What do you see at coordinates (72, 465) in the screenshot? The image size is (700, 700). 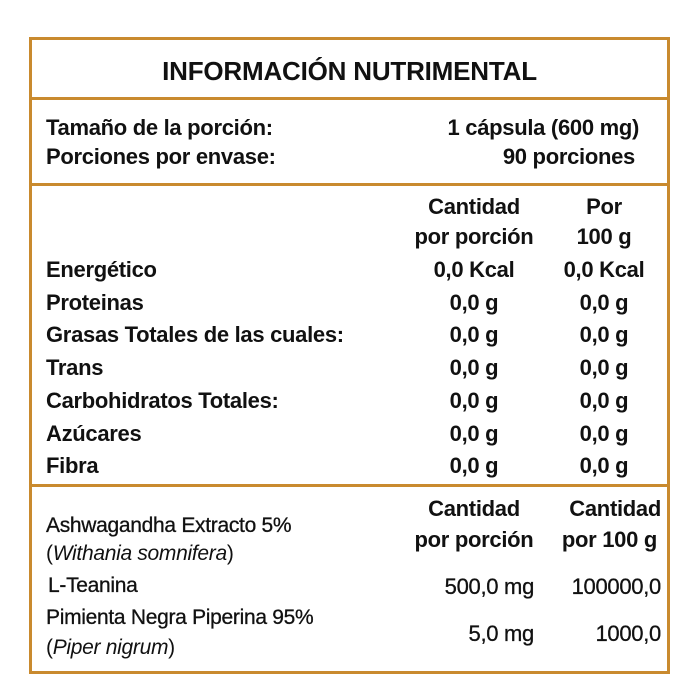 I see `nutrient-name: Fibra` at bounding box center [72, 465].